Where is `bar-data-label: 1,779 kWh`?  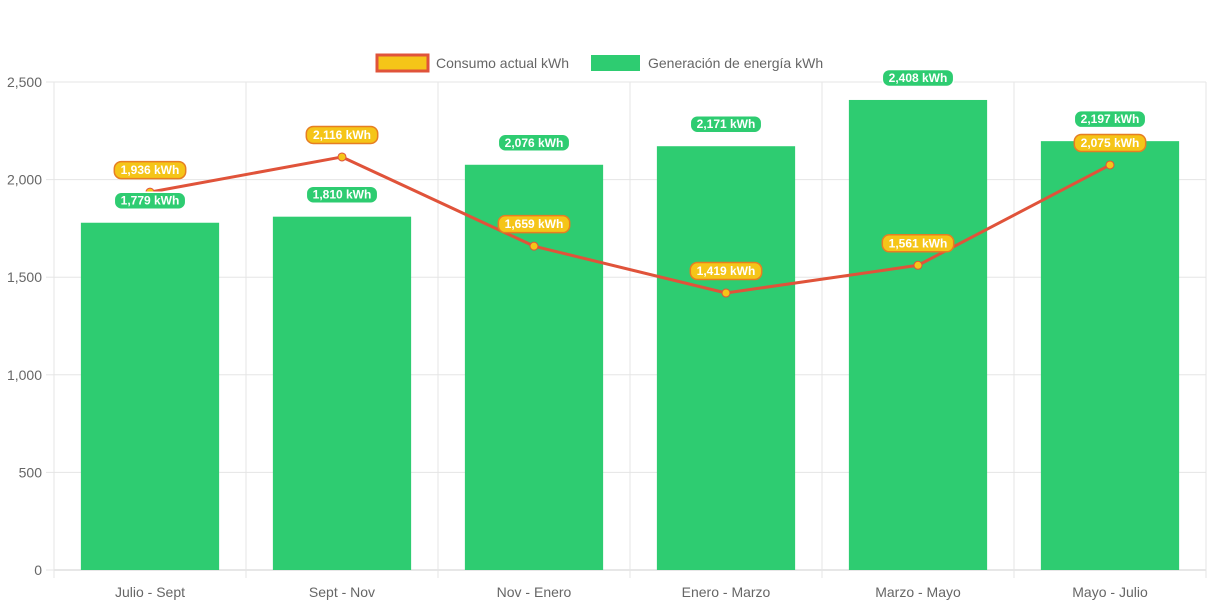 bar-data-label: 1,779 kWh is located at coordinates (150, 201).